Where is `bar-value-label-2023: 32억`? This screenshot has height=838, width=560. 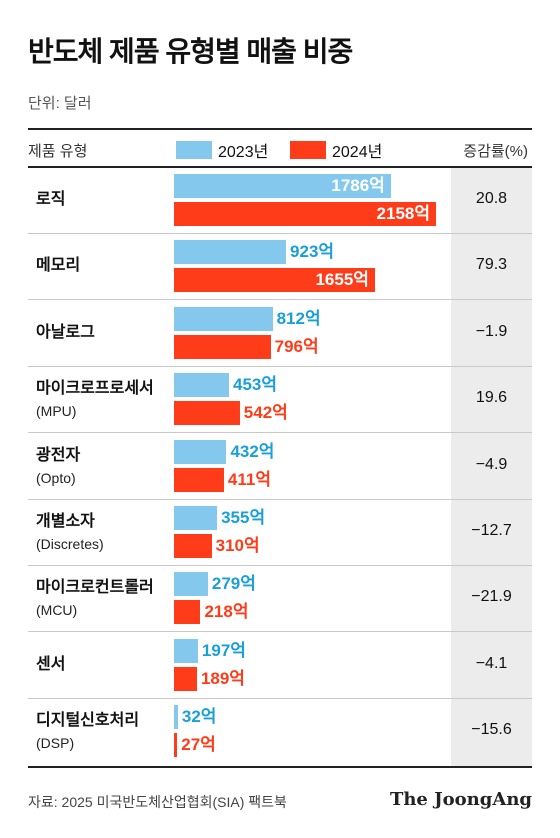 bar-value-label-2023: 32억 is located at coordinates (199, 717).